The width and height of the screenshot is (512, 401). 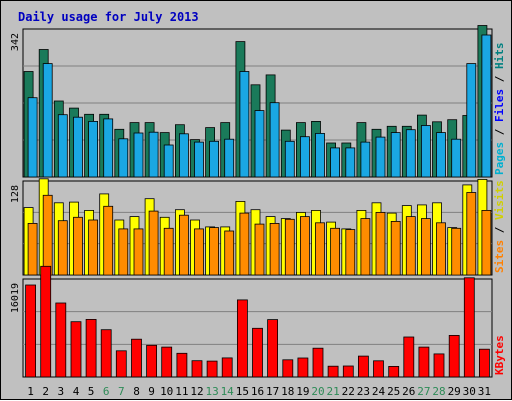 I want to click on x-tick-label-day-10: 10, so click(x=166, y=391).